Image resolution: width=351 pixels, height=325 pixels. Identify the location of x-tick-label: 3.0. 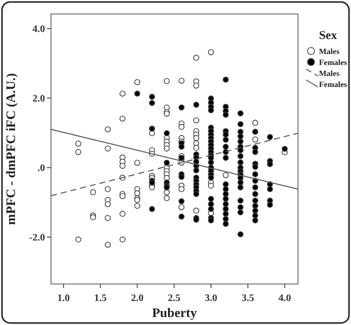
(211, 298).